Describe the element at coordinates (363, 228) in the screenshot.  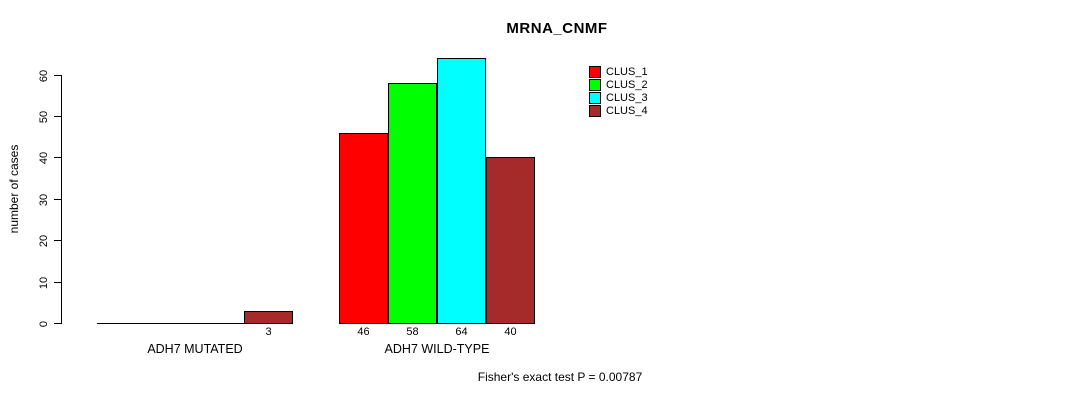
I see `bar-clus-1-adh7-wild-type` at that location.